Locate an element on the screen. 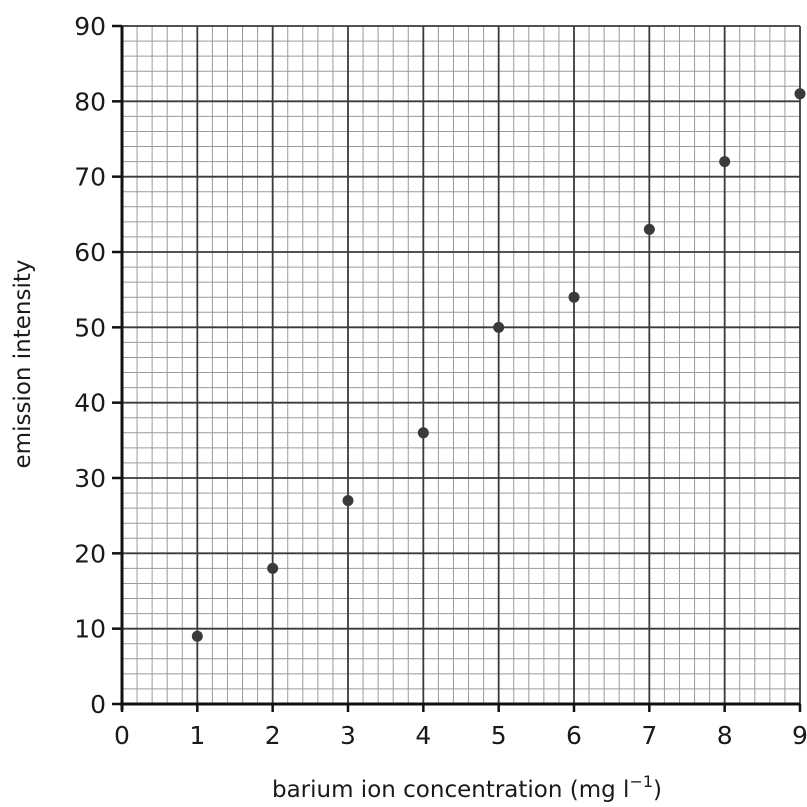  x-axis-label-text: barium ion concentration (mg l is located at coordinates (450, 790).